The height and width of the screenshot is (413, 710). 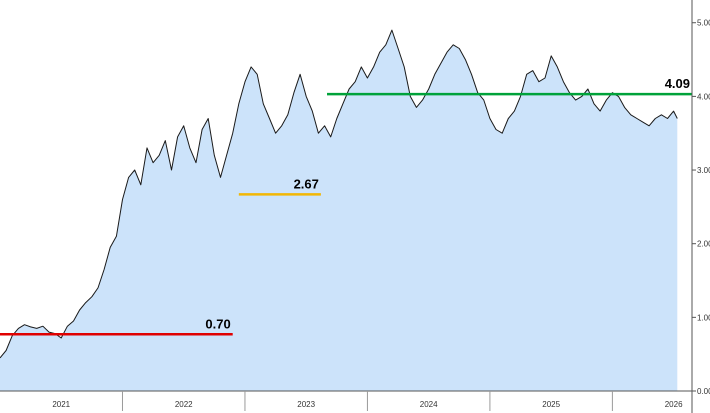 I want to click on x-tick-label: 2023, so click(x=306, y=404).